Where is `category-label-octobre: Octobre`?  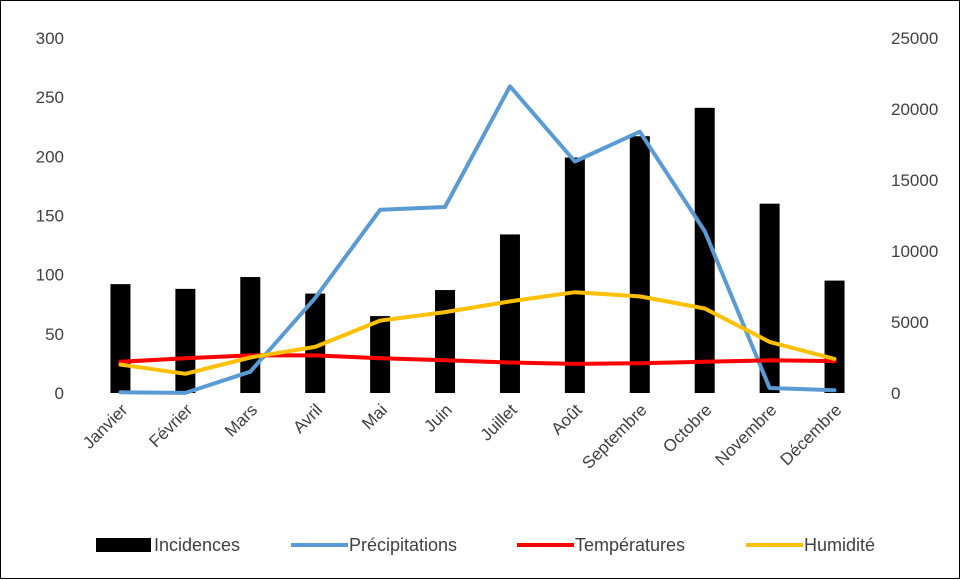 category-label-octobre: Octobre is located at coordinates (687, 428).